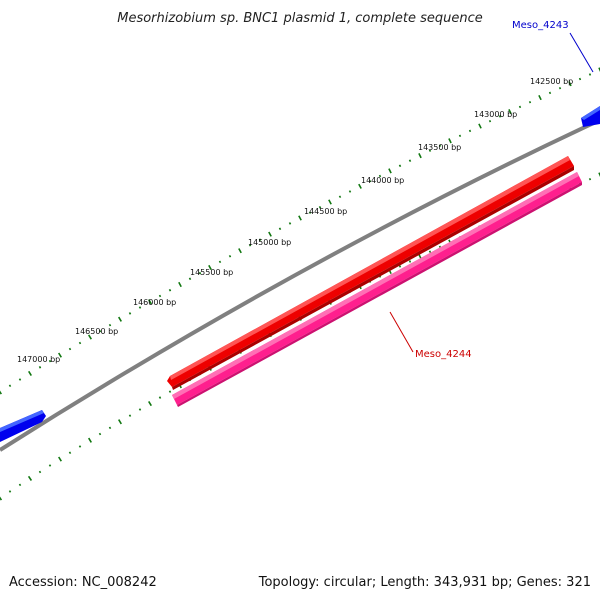 Image resolution: width=600 pixels, height=600 pixels. What do you see at coordinates (495, 114) in the screenshot?
I see `tick-label: 143000 bp` at bounding box center [495, 114].